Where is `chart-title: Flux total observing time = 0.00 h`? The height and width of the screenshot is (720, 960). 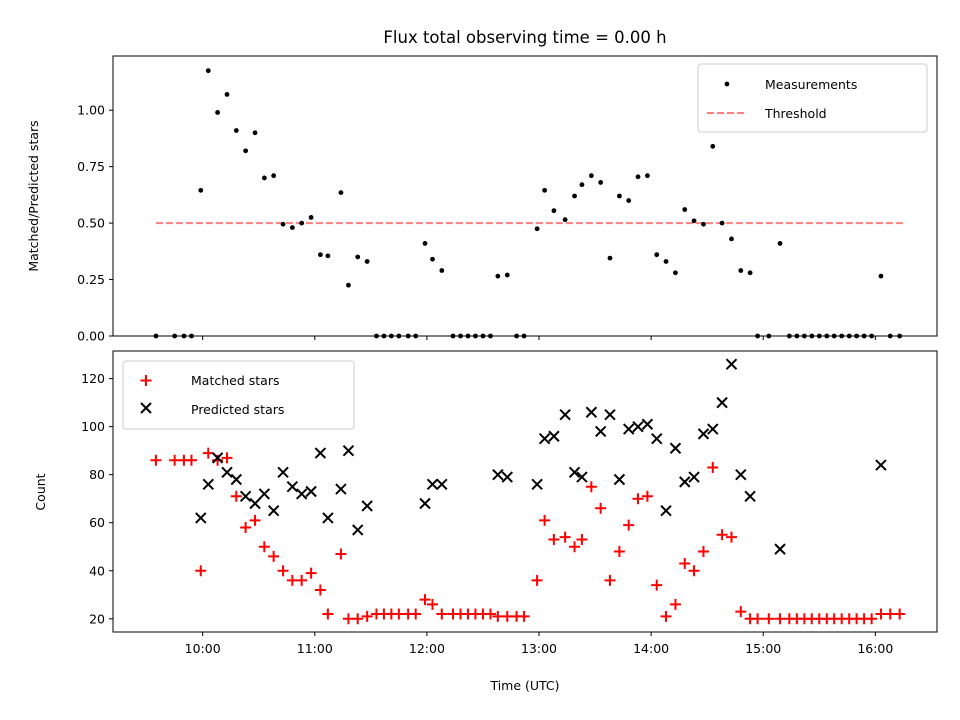
chart-title: Flux total observing time = 0.00 h is located at coordinates (524, 37).